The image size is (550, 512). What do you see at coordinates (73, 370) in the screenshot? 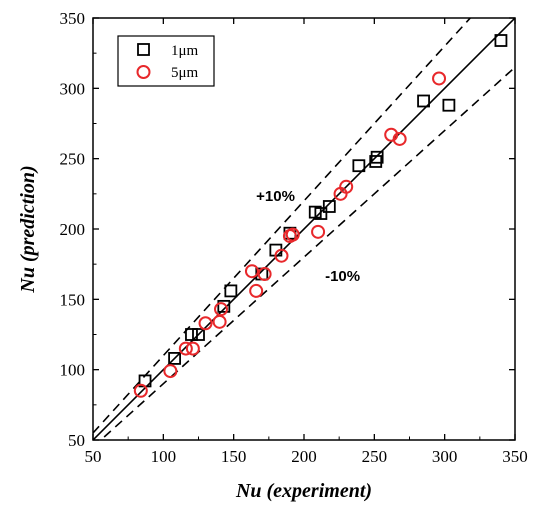
I see `y-tick-label: 100` at bounding box center [73, 370].